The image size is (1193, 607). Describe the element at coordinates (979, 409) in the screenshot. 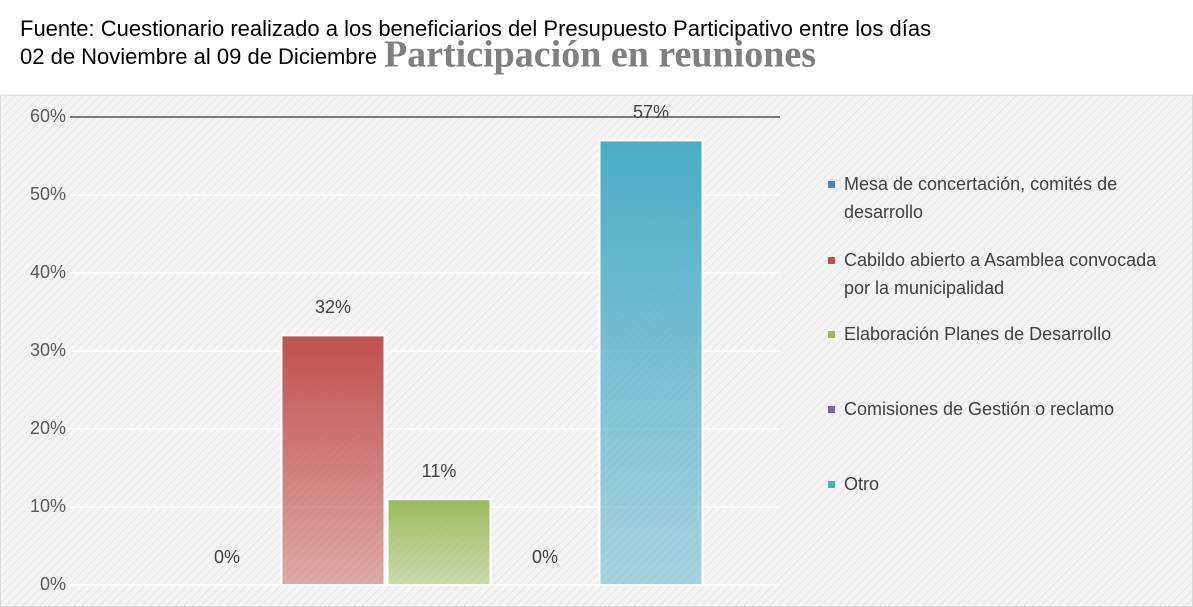

I see `legend-label: Comisiones de Gestión o reclamo` at that location.